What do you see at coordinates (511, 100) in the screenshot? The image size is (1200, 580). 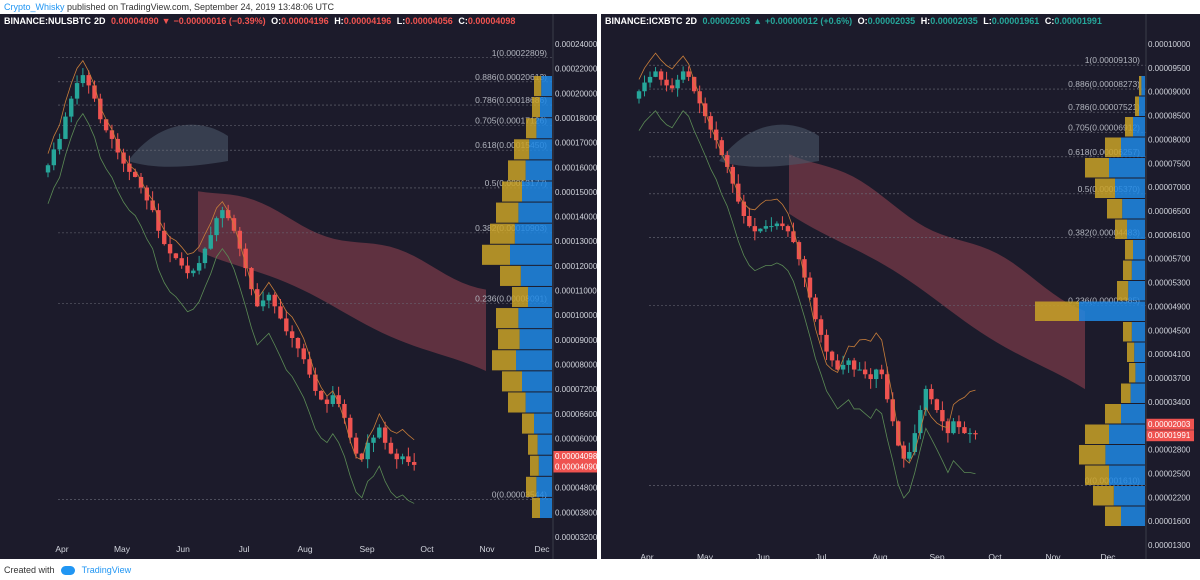 I see `fib-level-label: 0.786(0.00018686)` at bounding box center [511, 100].